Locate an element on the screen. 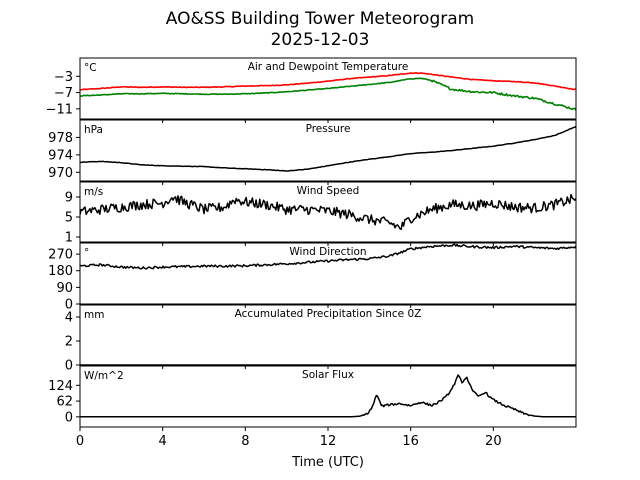 The image size is (640, 480). unit-label-2: m/s is located at coordinates (93, 192).